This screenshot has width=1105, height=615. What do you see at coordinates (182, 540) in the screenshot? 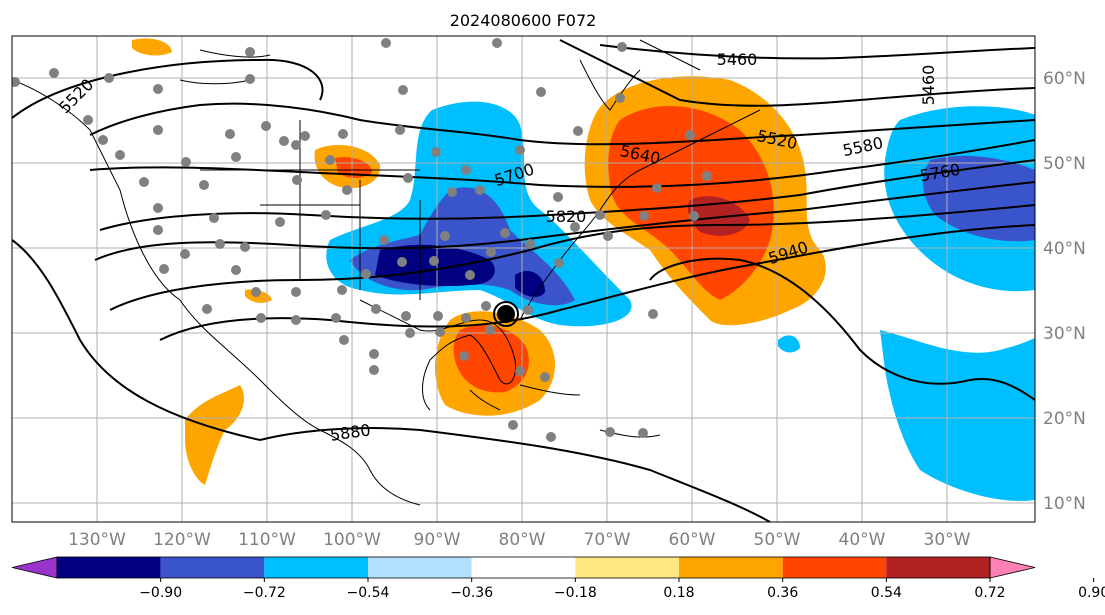
I see `lon-label-120w: 120°W` at bounding box center [182, 540].